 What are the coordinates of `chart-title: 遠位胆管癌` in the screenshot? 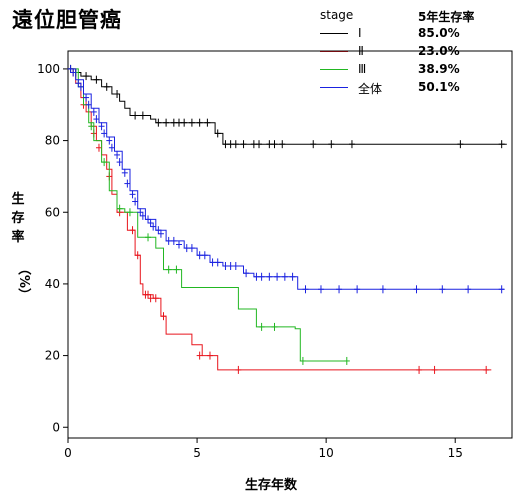 It's located at (67, 20).